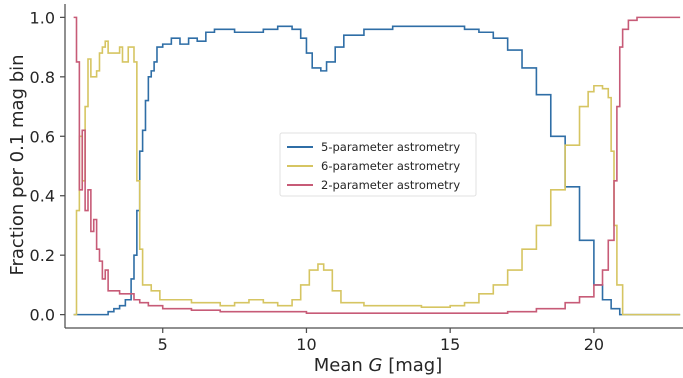 This screenshot has width=683, height=378. Describe the element at coordinates (378, 365) in the screenshot. I see `x-axis-label: Mean G [mag]` at that location.